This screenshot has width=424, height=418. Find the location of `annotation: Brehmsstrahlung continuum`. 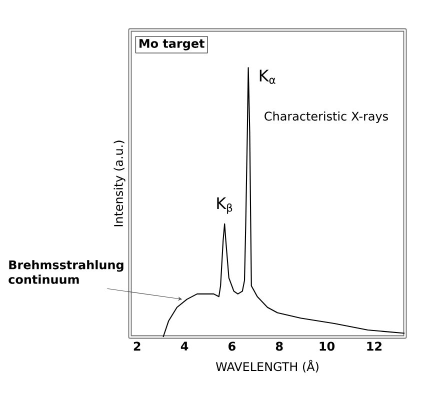

annotation: Brehmsstrahlung continuum is located at coordinates (66, 272).